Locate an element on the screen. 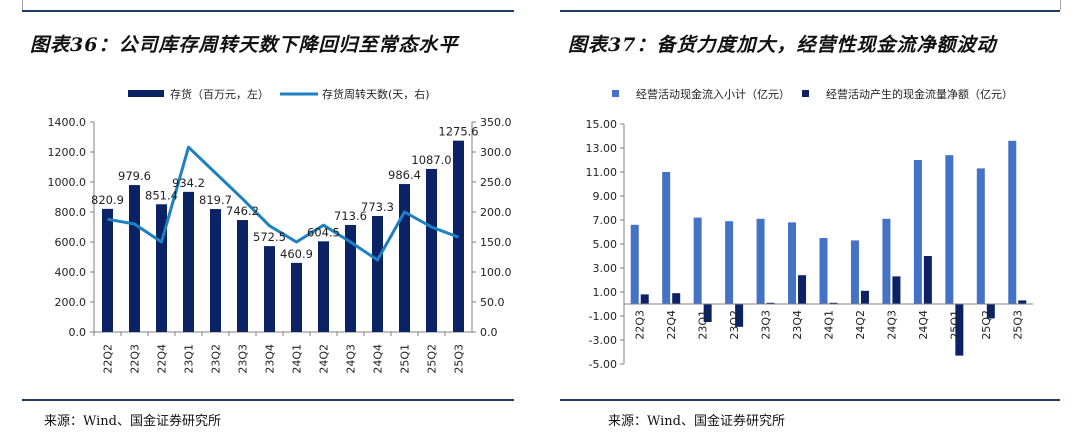 This screenshot has width=1080, height=439. right-y-tick-label: 250.0 is located at coordinates (496, 182).